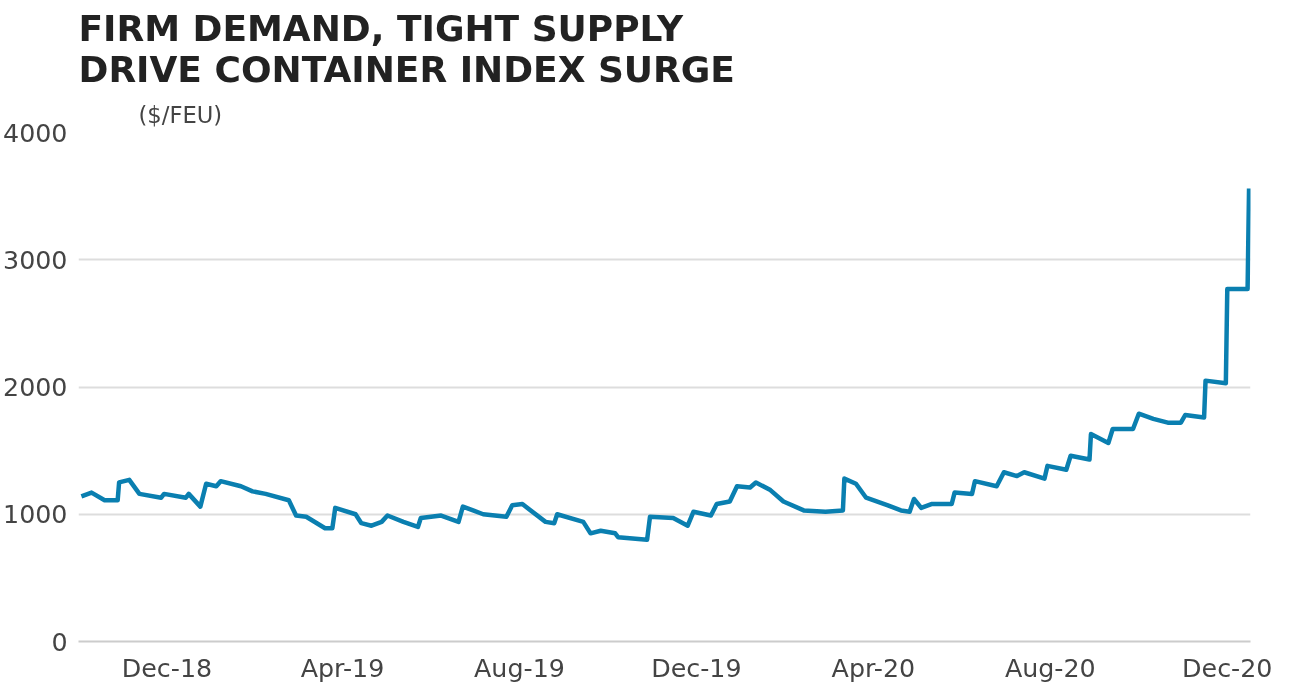 The width and height of the screenshot is (1302, 695). What do you see at coordinates (167, 667) in the screenshot?
I see `x-tick-label: Dec-18` at bounding box center [167, 667].